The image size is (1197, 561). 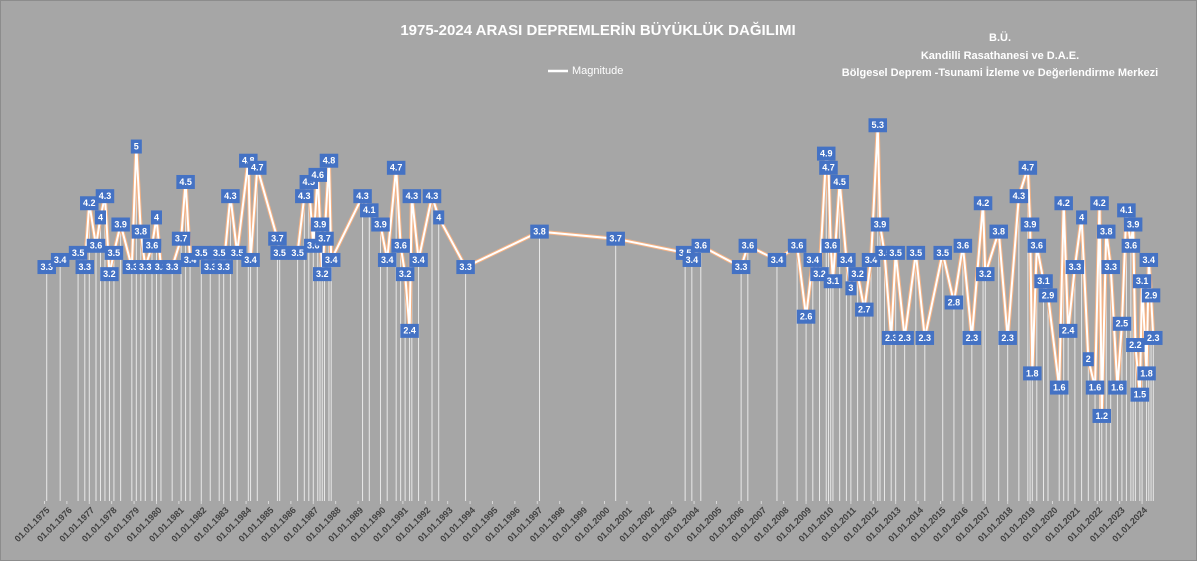 What do you see at coordinates (806, 317) in the screenshot?
I see `data-label: 2.6` at bounding box center [806, 317].